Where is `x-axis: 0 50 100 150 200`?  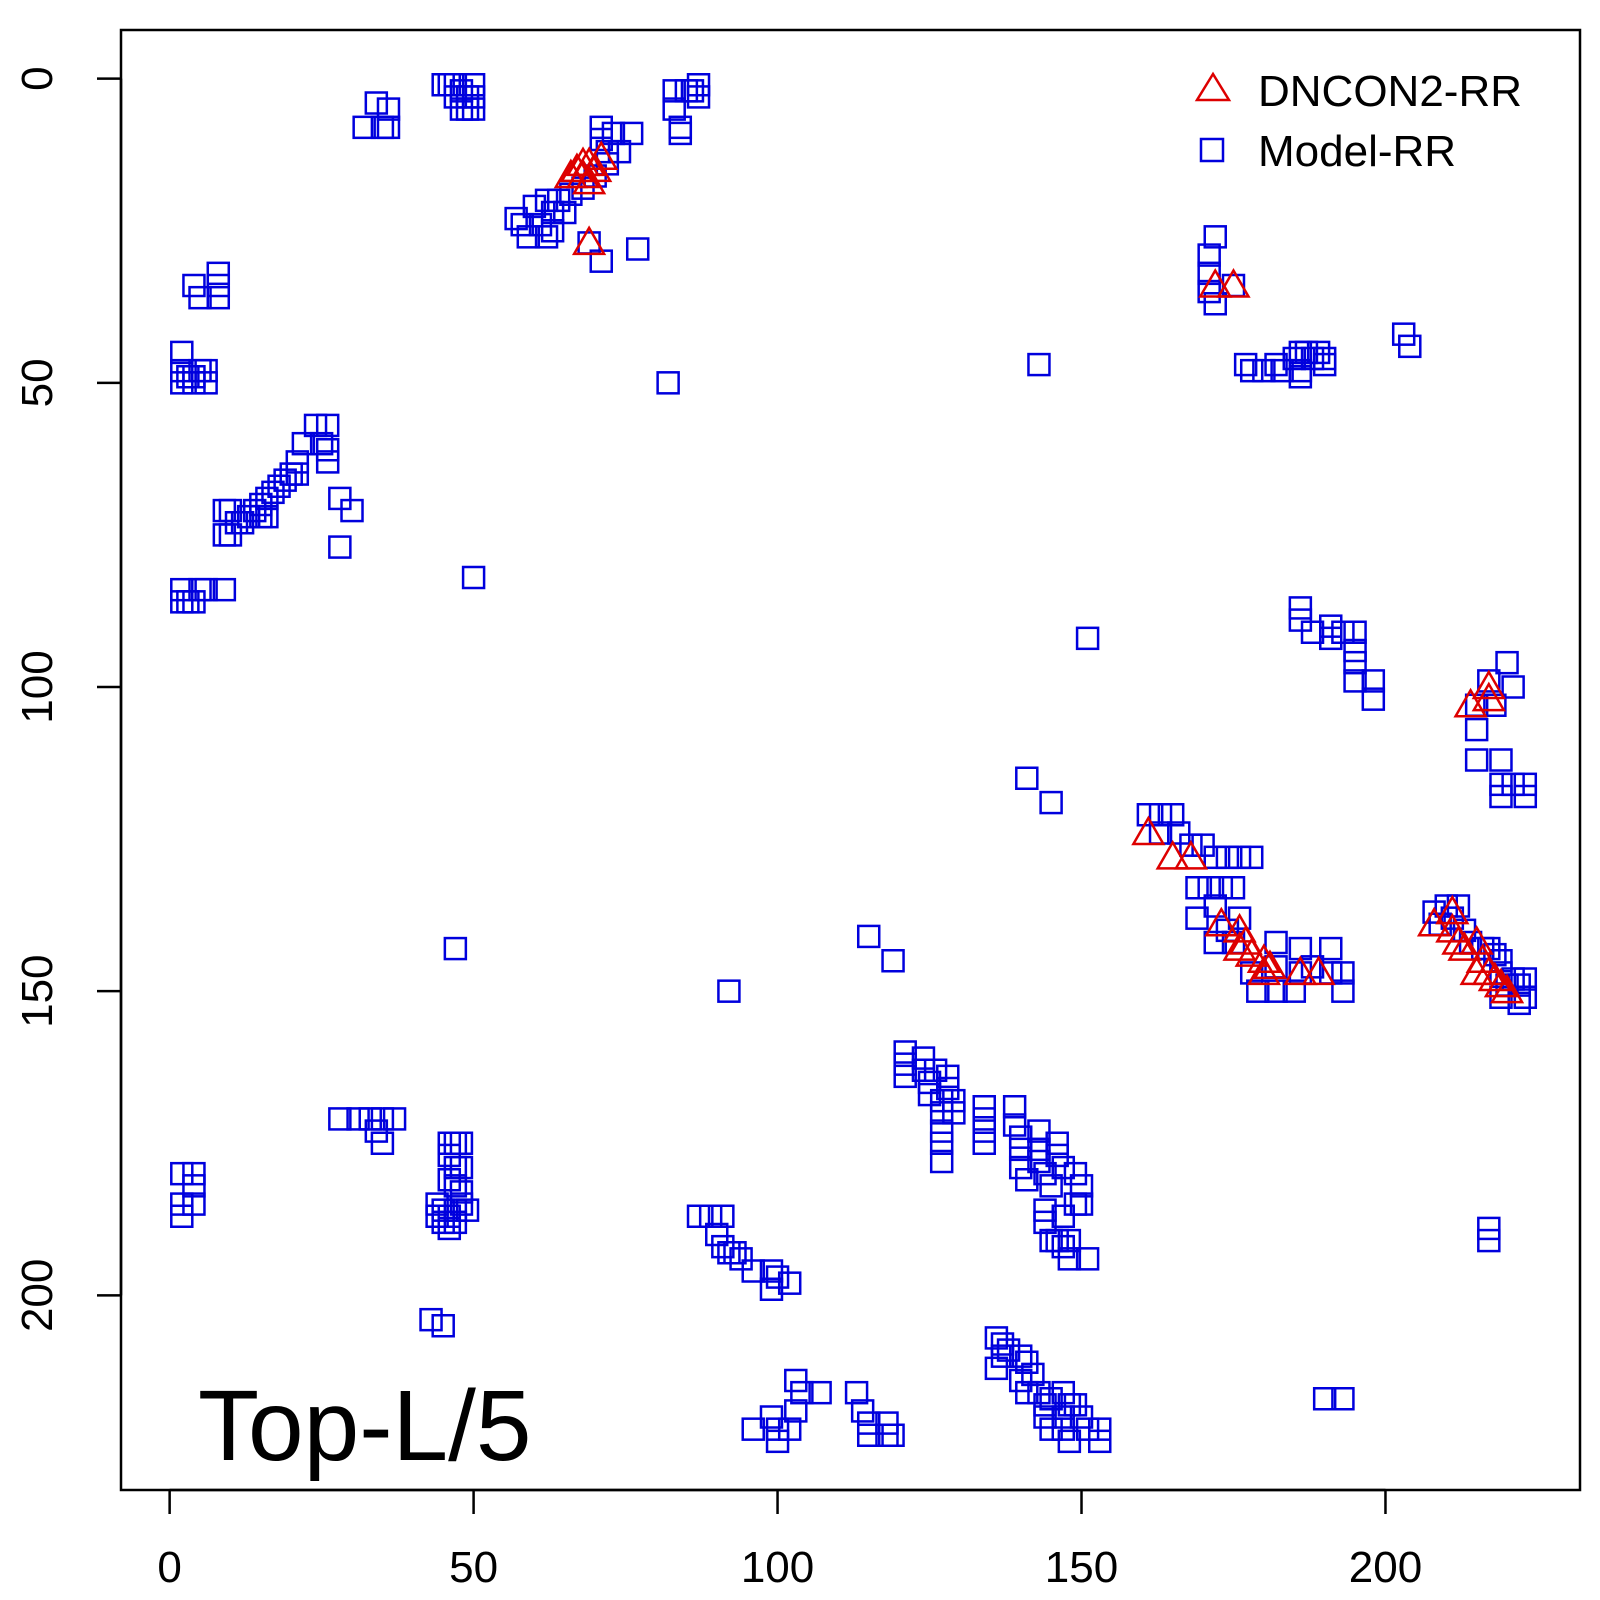
x-axis: 0 50 100 150 200 is located at coordinates (789, 1540).